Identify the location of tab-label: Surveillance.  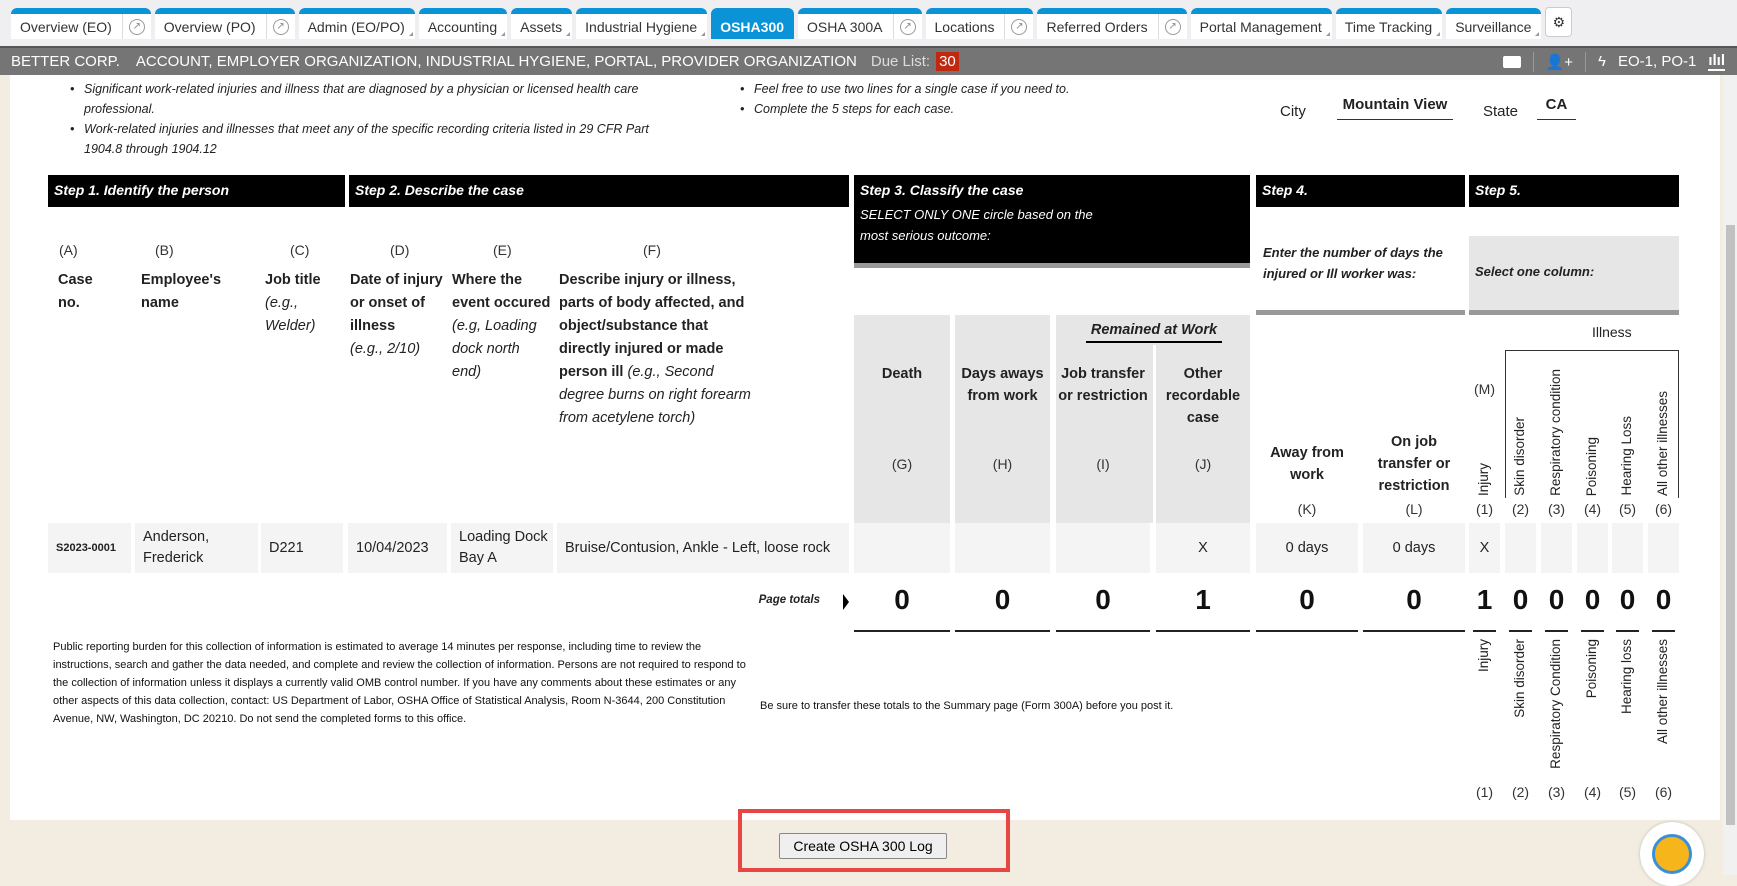
(1493, 26).